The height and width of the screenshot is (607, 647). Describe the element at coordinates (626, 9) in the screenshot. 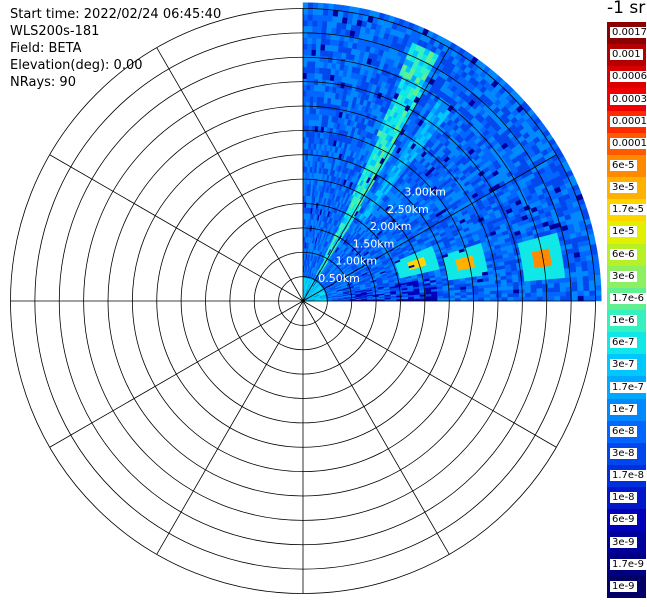

I see `colorbar-title: -1 sr` at that location.